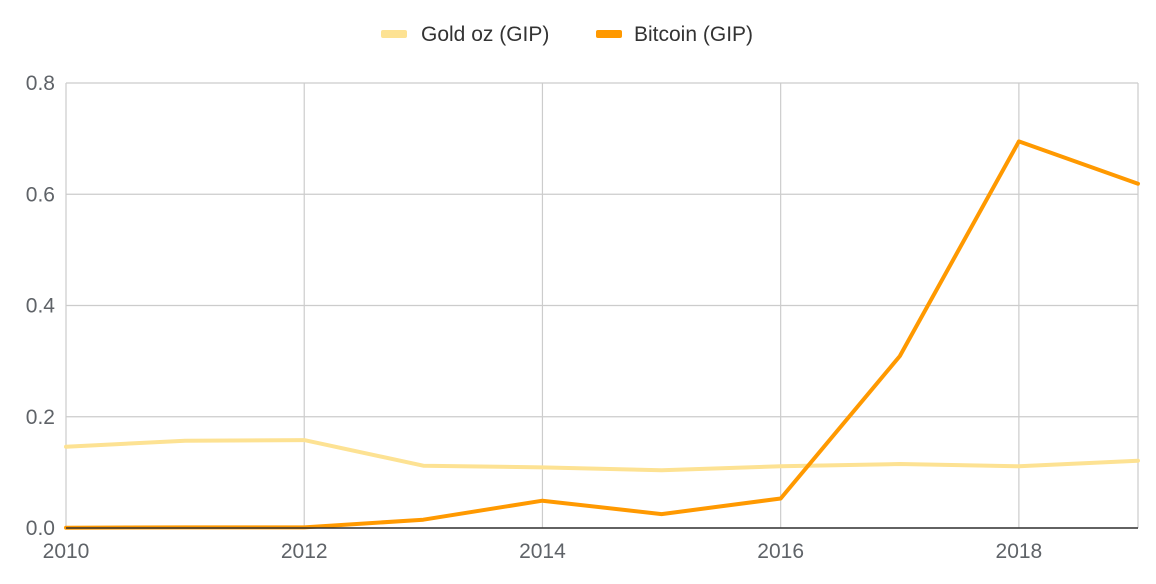  Describe the element at coordinates (40, 417) in the screenshot. I see `y-tick-label: 0.2` at that location.